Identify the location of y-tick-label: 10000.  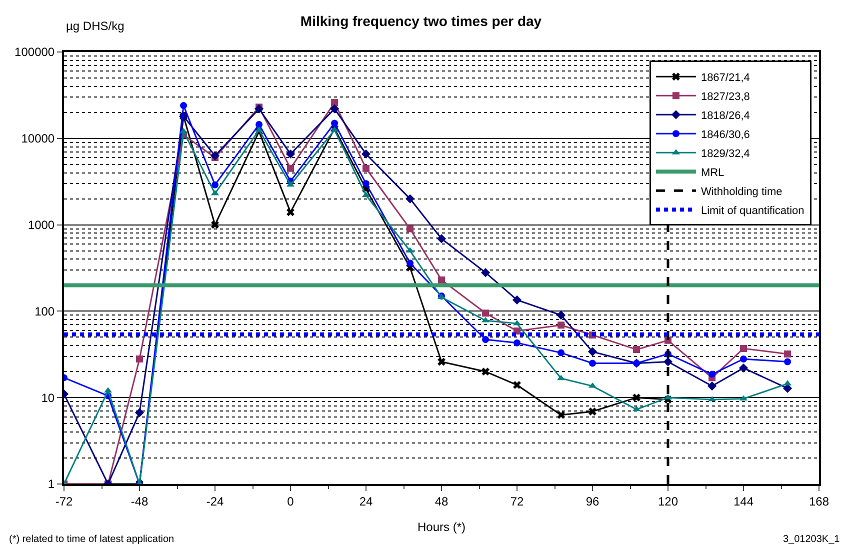
(38, 139).